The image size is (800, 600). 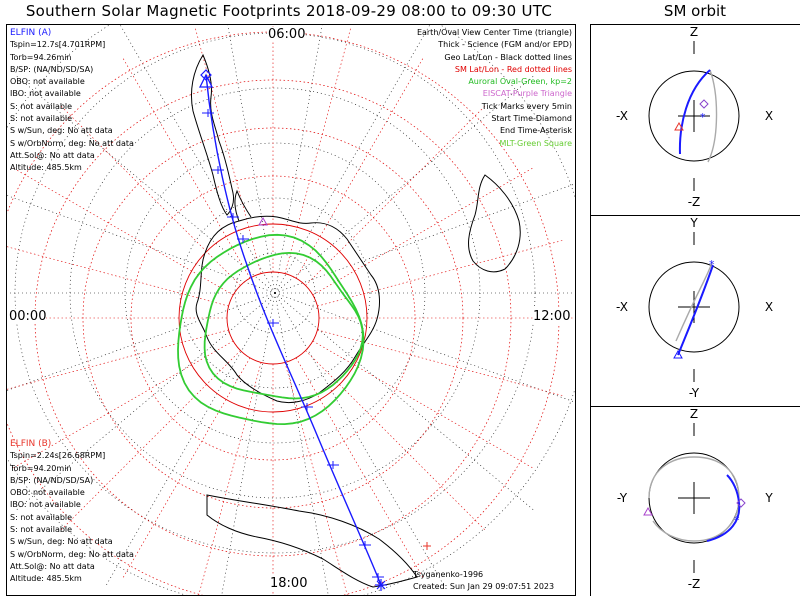 I want to click on axis-label-left: -Y, so click(x=622, y=498).